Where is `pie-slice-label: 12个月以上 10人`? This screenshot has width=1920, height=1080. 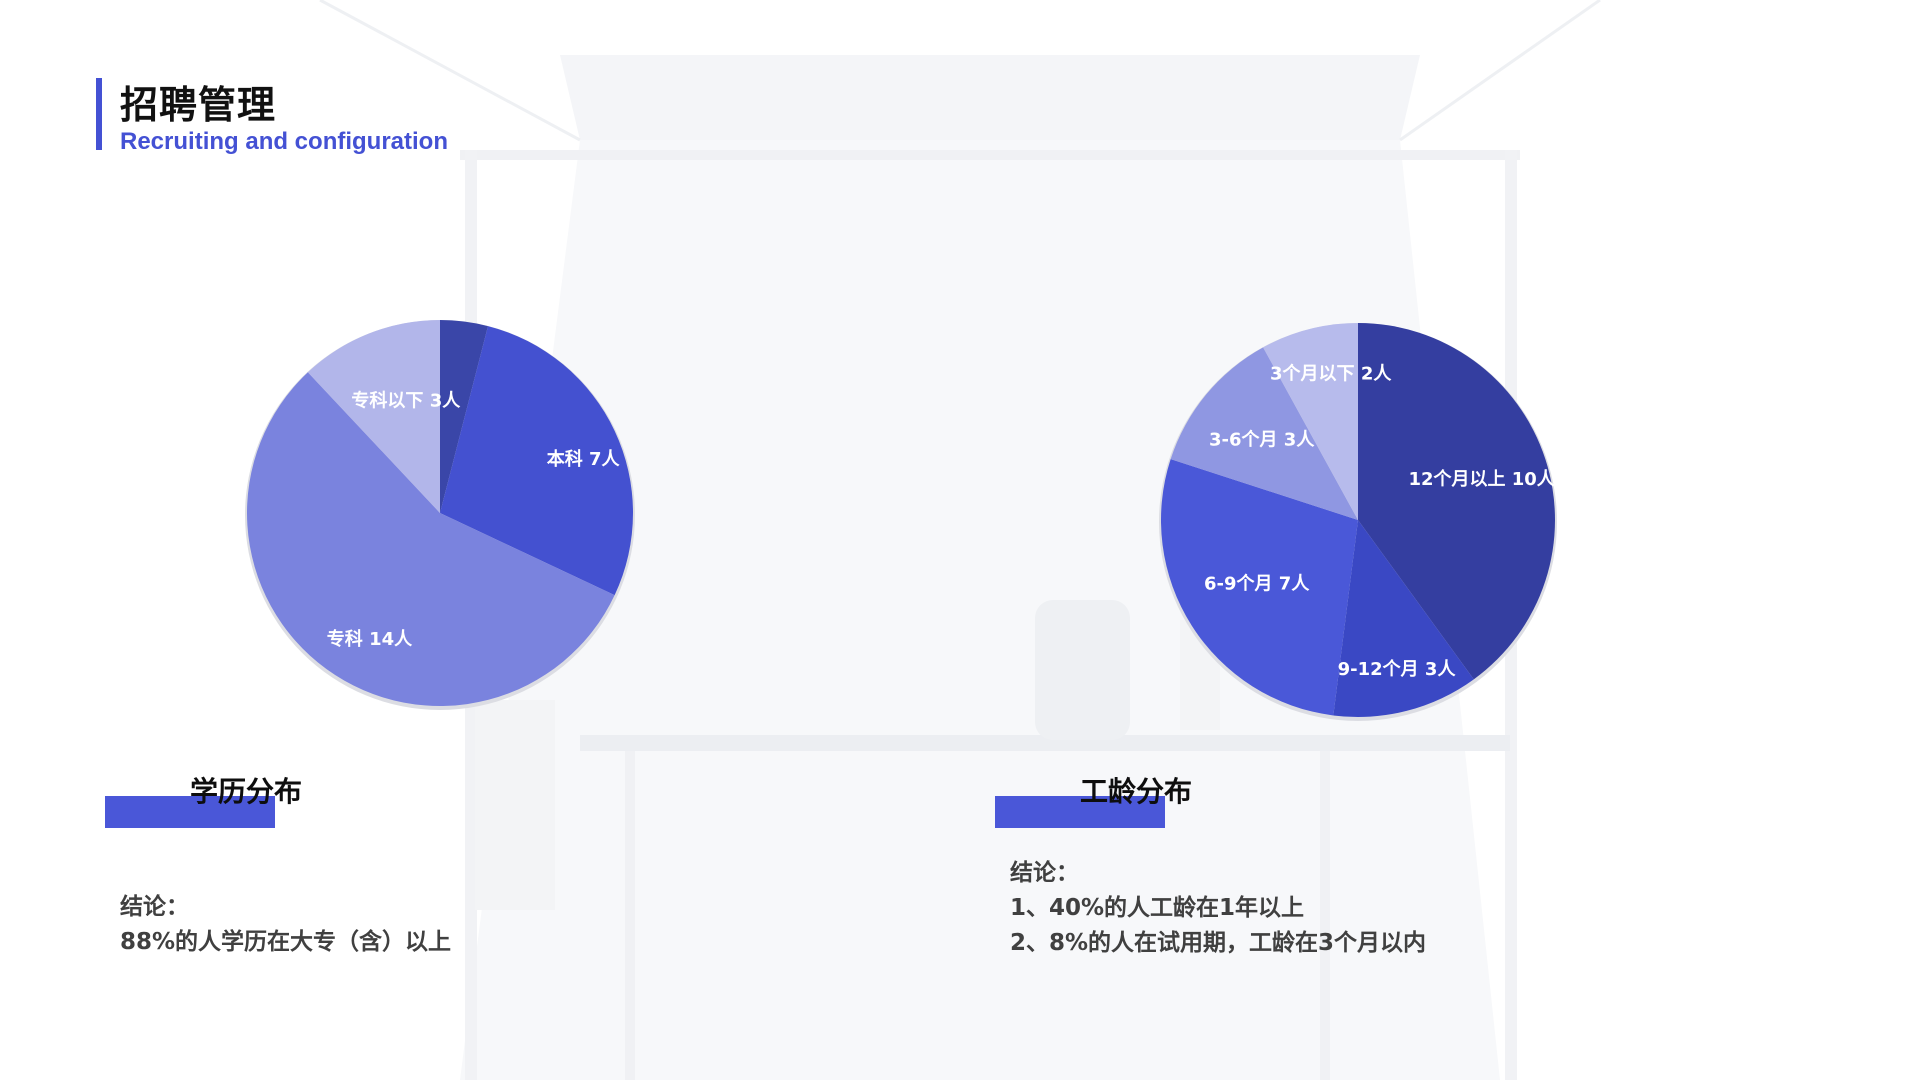 pie-slice-label: 12个月以上 10人 is located at coordinates (1481, 479).